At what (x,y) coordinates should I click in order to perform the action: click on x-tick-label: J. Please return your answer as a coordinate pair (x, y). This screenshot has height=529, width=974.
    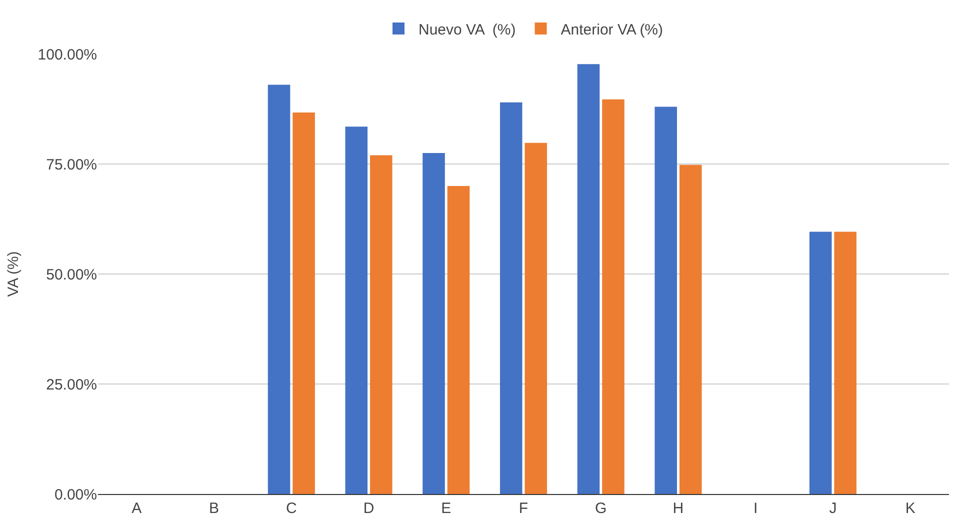
    Looking at the image, I should click on (833, 508).